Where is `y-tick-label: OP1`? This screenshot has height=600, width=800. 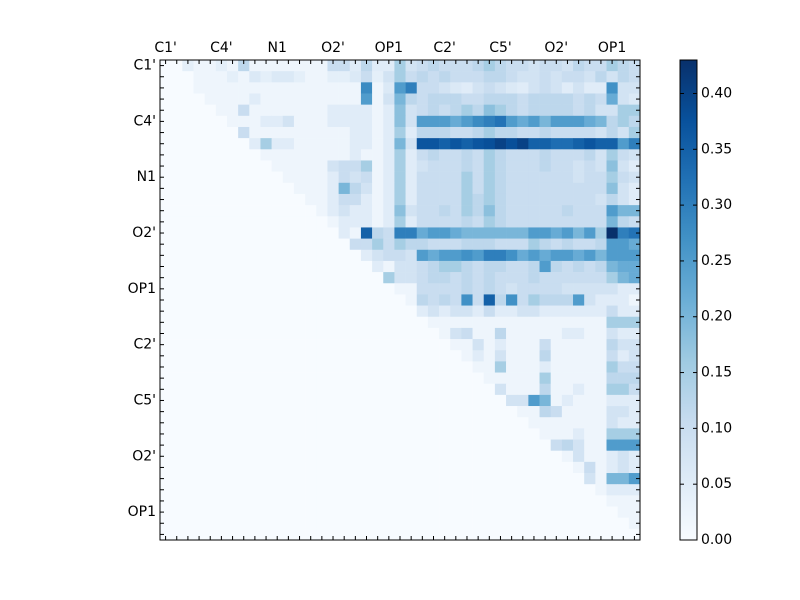
y-tick-label: OP1 is located at coordinates (142, 289).